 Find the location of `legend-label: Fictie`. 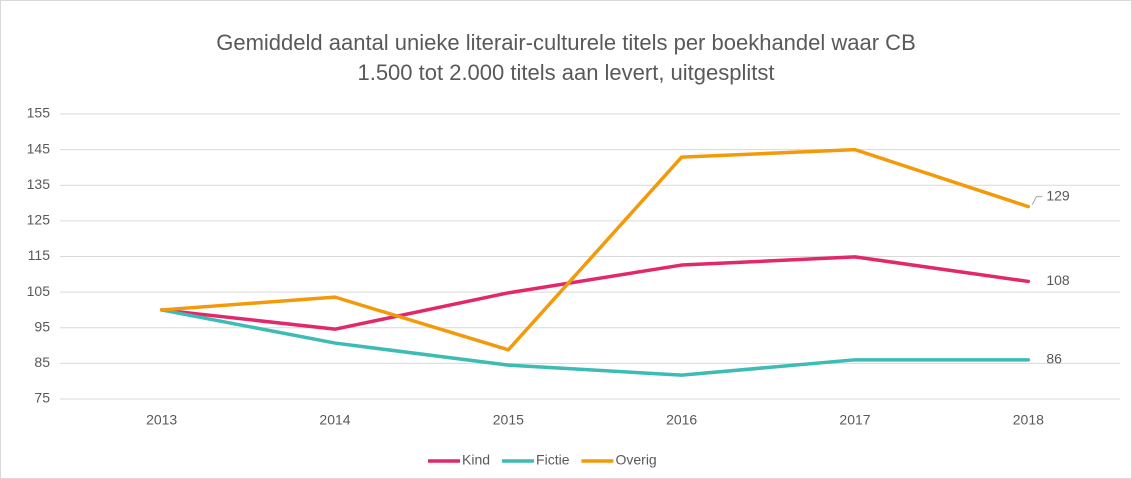

legend-label: Fictie is located at coordinates (553, 460).